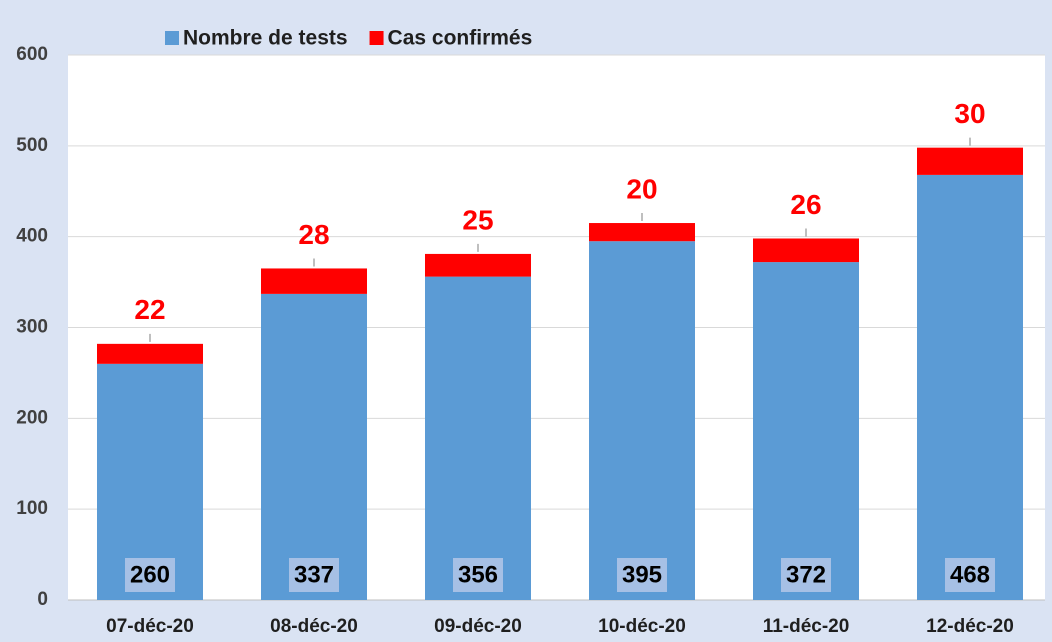 The width and height of the screenshot is (1052, 642). What do you see at coordinates (313, 234) in the screenshot?
I see `value-label: 28` at bounding box center [313, 234].